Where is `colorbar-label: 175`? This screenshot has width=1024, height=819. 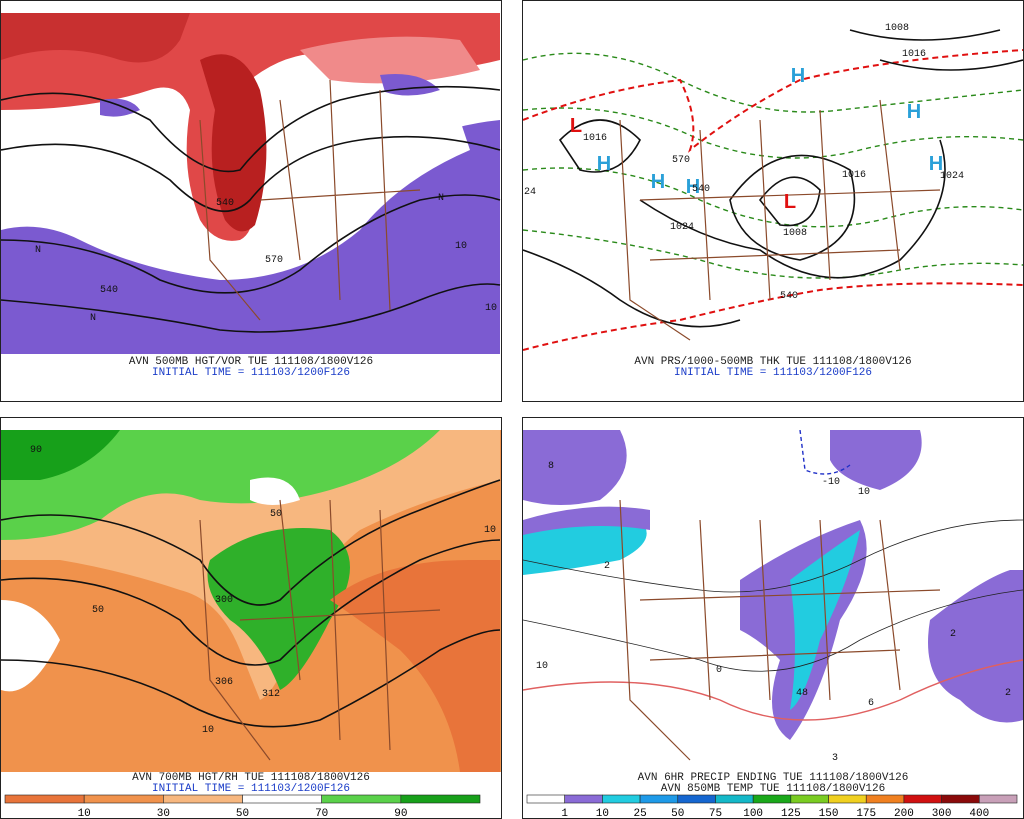
colorbar-label: 175 is located at coordinates (866, 813).